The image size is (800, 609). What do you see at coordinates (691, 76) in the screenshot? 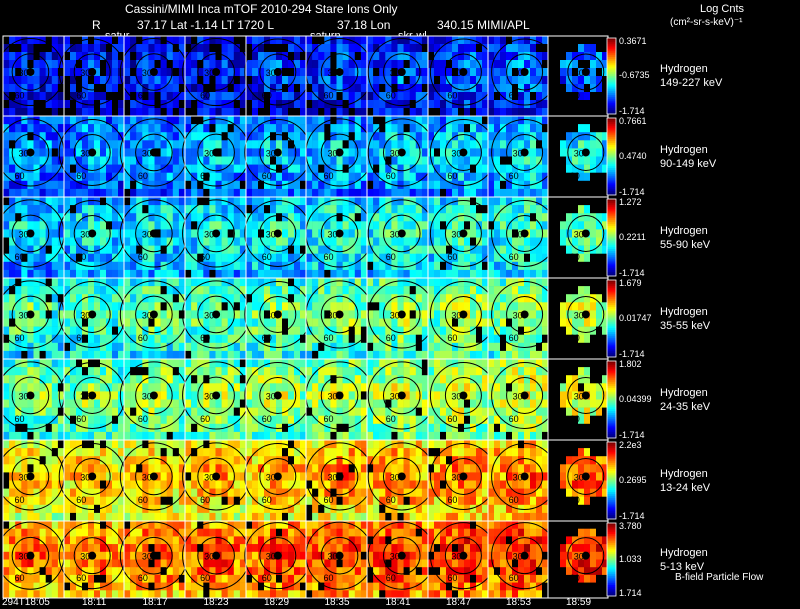
I see `row-label: Hydrogen 149-227 keV` at bounding box center [691, 76].